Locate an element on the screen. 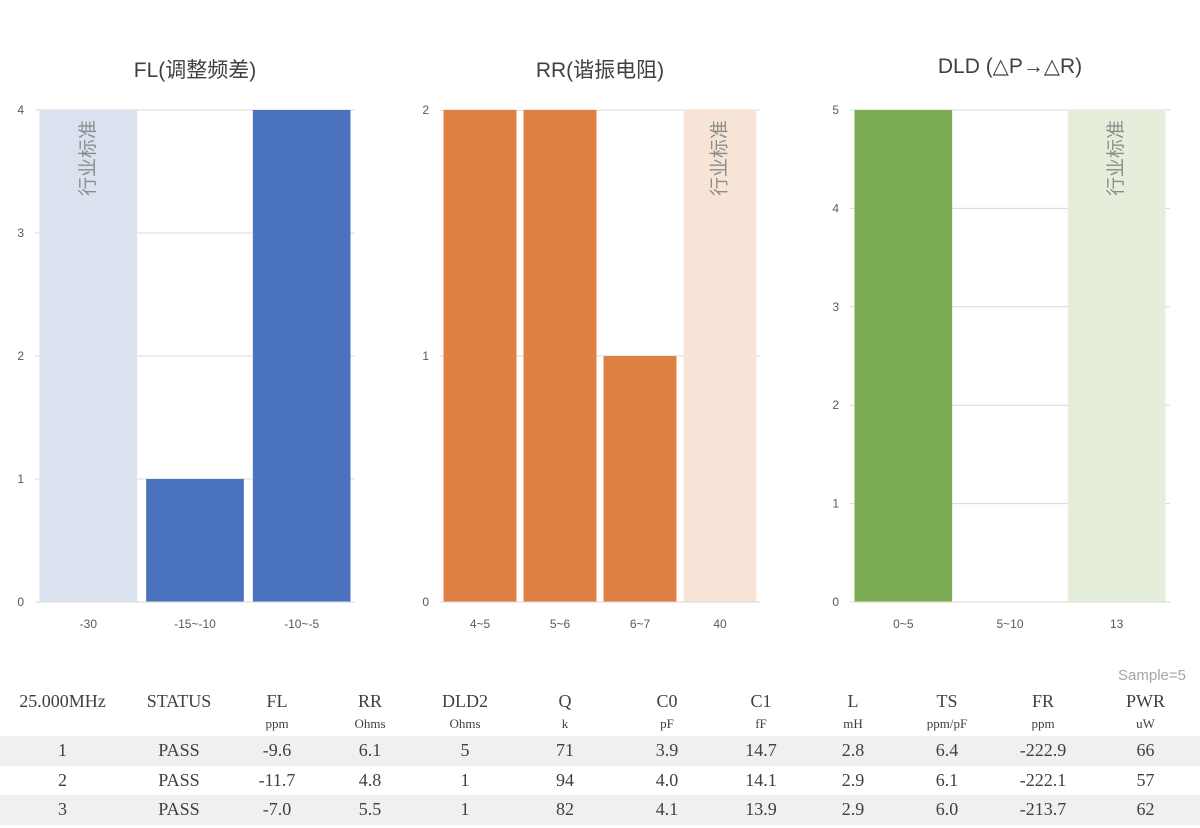  y-tick-label: 5 is located at coordinates (835, 110).